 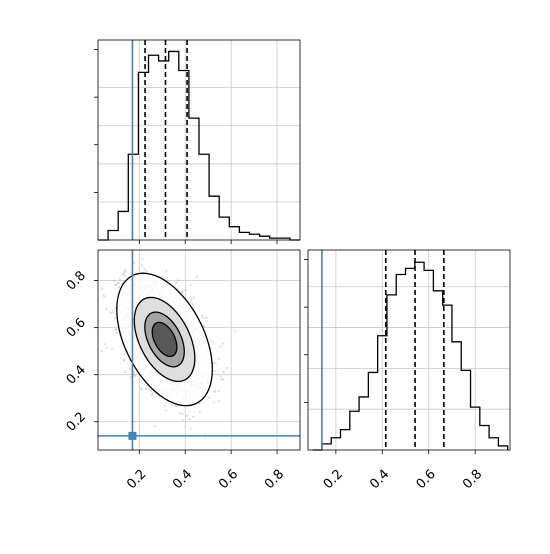 What do you see at coordinates (132, 435) in the screenshot?
I see `truth-marker` at bounding box center [132, 435].